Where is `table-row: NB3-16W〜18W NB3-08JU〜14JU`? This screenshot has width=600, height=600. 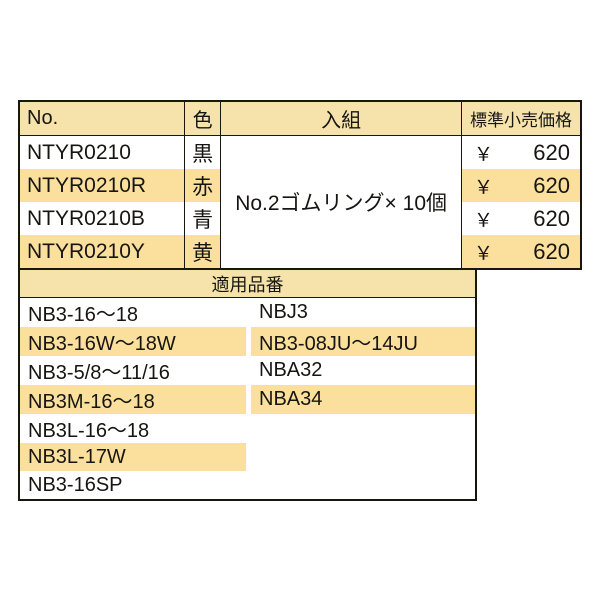
table-row: NB3-16W〜18W NB3-08JU〜14JU is located at coordinates (248, 341).